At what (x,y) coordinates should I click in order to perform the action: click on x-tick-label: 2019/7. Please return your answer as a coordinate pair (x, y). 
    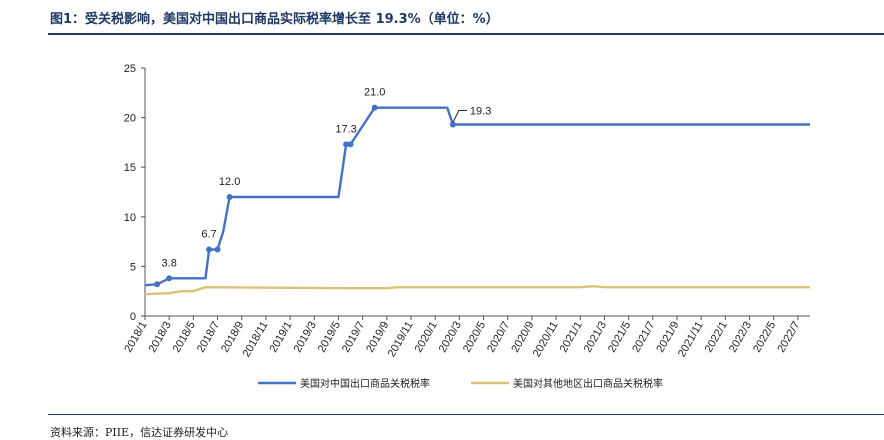
    Looking at the image, I should click on (353, 337).